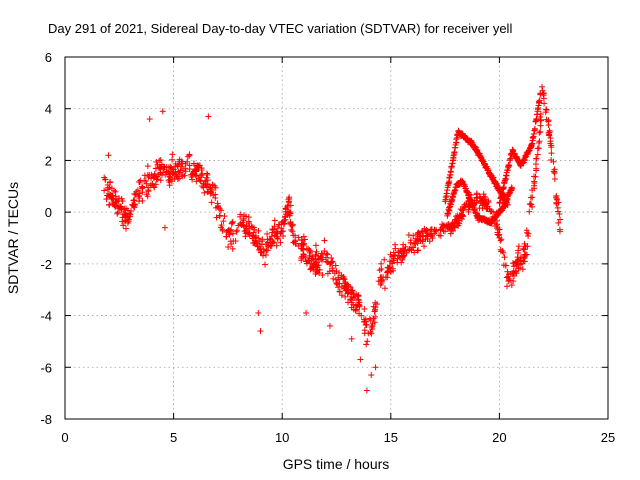 This screenshot has width=640, height=480. What do you see at coordinates (46, 419) in the screenshot?
I see `y-tick-label: -8` at bounding box center [46, 419].